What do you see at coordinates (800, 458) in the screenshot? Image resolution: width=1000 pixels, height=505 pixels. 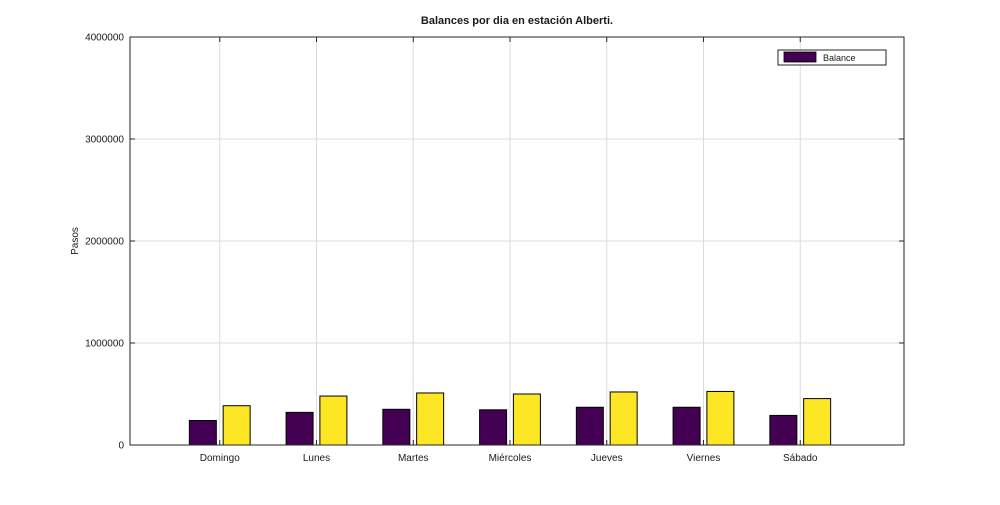 I see `x-tick-label: Sábado` at bounding box center [800, 458].